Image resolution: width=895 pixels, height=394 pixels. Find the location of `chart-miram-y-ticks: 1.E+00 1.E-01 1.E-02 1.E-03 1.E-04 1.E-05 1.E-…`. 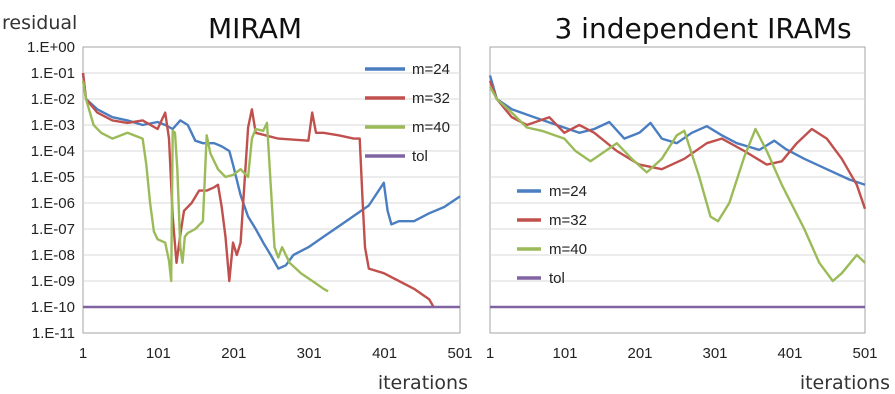

chart-miram-y-ticks: 1.E+00 1.E-01 1.E-02 1.E-03 1.E-04 1.E-05 1.E-… is located at coordinates (51, 190).